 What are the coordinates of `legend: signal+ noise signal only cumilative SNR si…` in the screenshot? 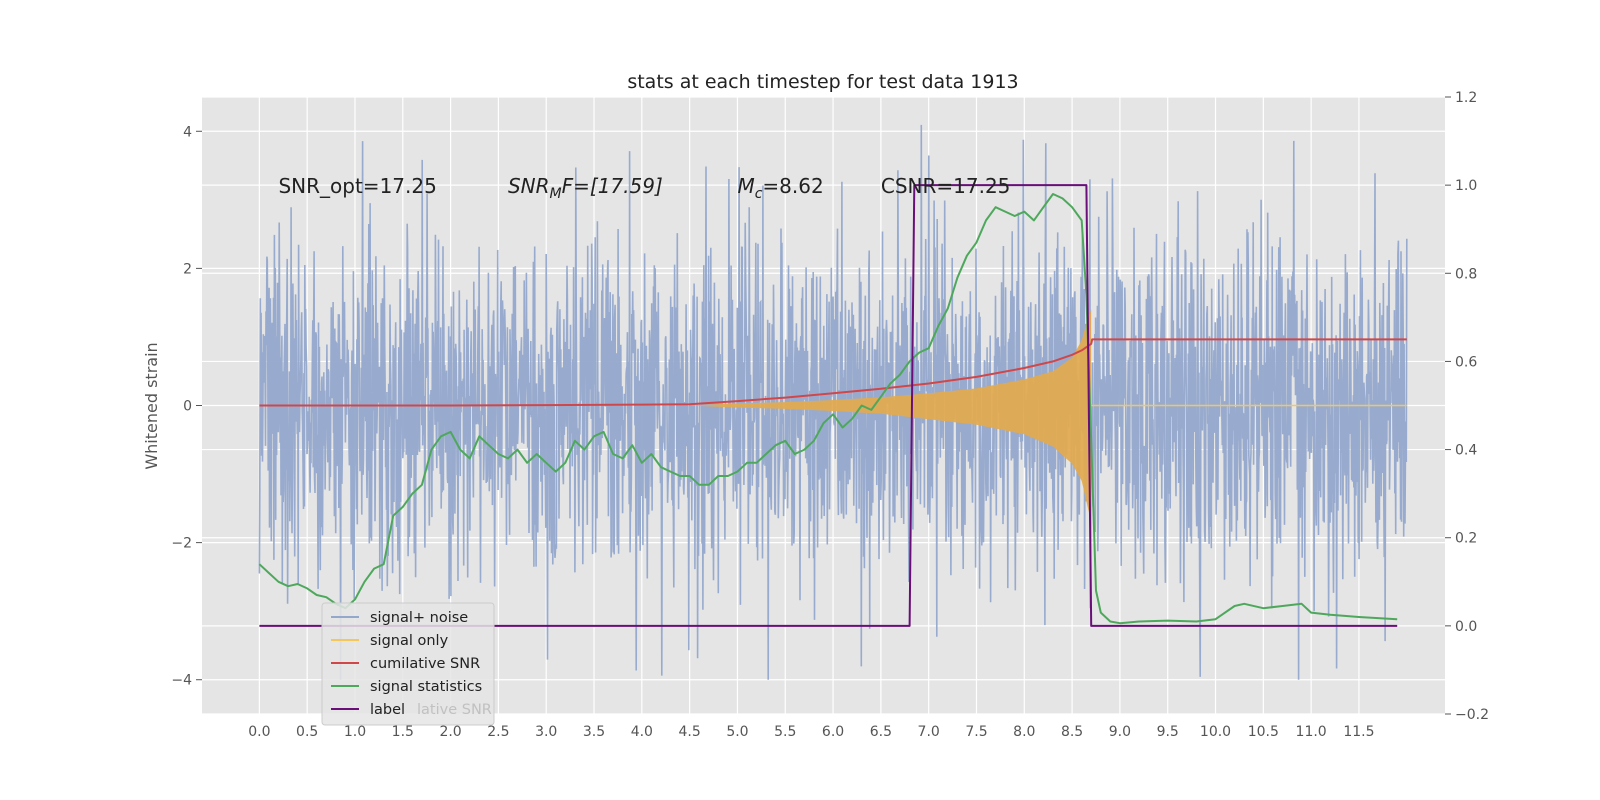 It's located at (408, 664).